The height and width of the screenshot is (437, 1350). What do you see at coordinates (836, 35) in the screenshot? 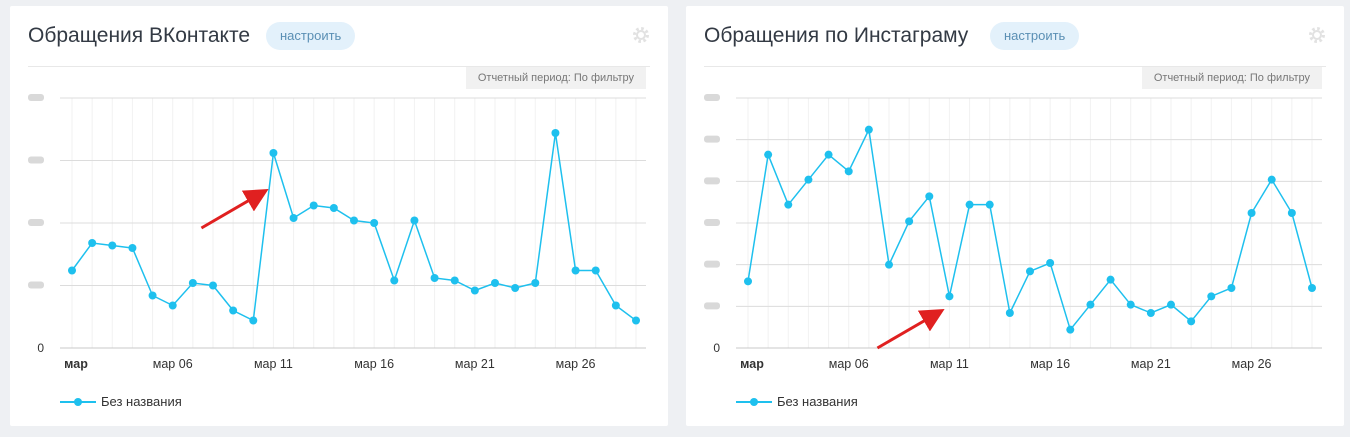
I see `chart-title: Обращения по Инстаграму` at bounding box center [836, 35].